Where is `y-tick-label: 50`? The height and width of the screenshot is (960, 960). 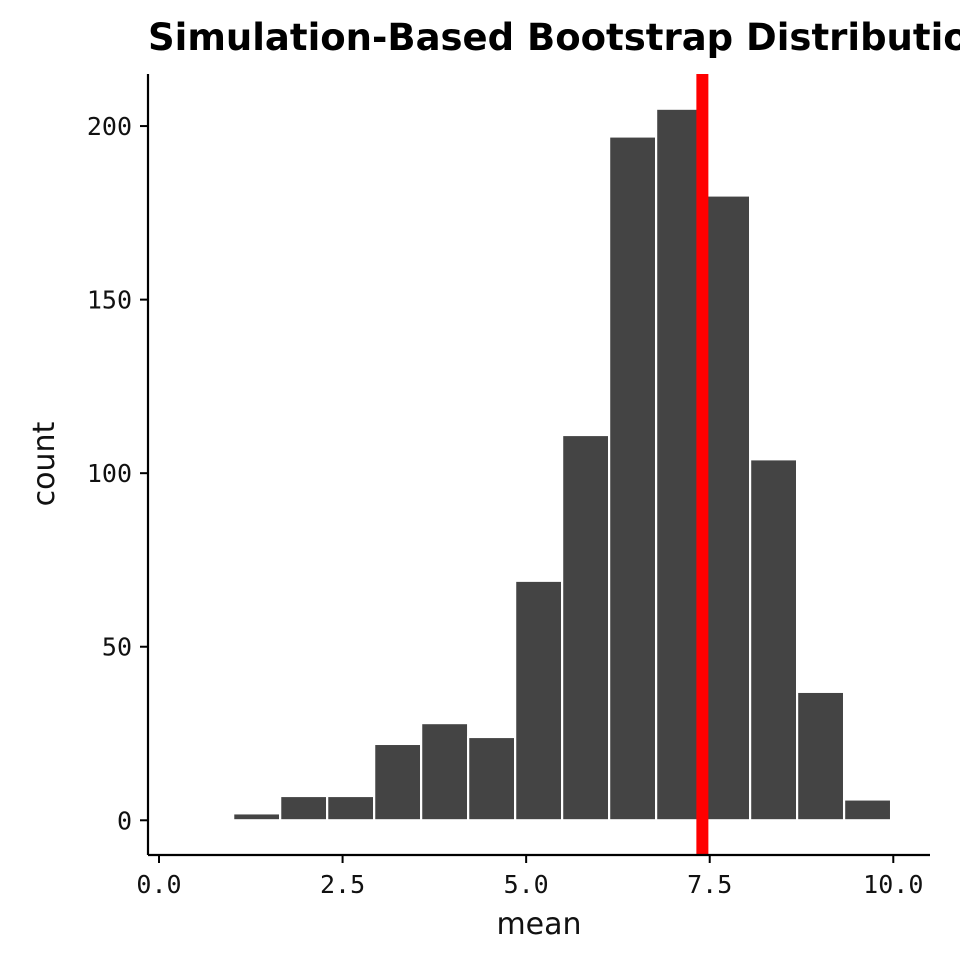
y-tick-label: 50 is located at coordinates (117, 647).